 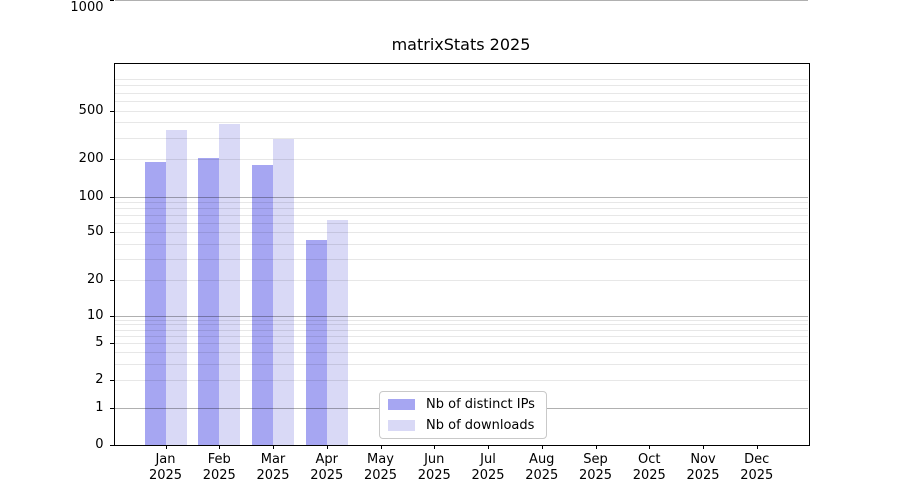 I want to click on x-tick-label: Dec 2025, so click(x=757, y=467).